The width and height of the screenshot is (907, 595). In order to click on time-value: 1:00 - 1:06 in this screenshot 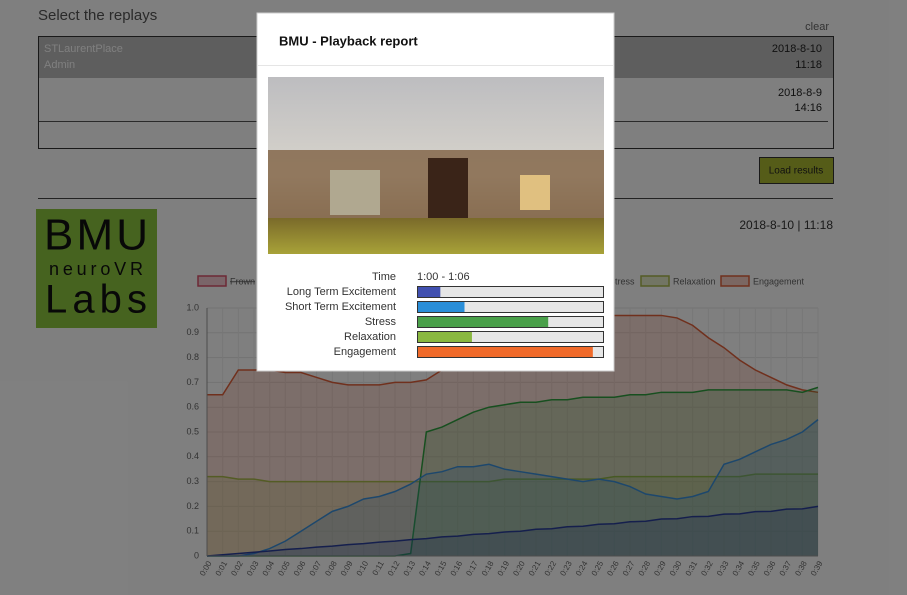, I will do `click(443, 277)`.